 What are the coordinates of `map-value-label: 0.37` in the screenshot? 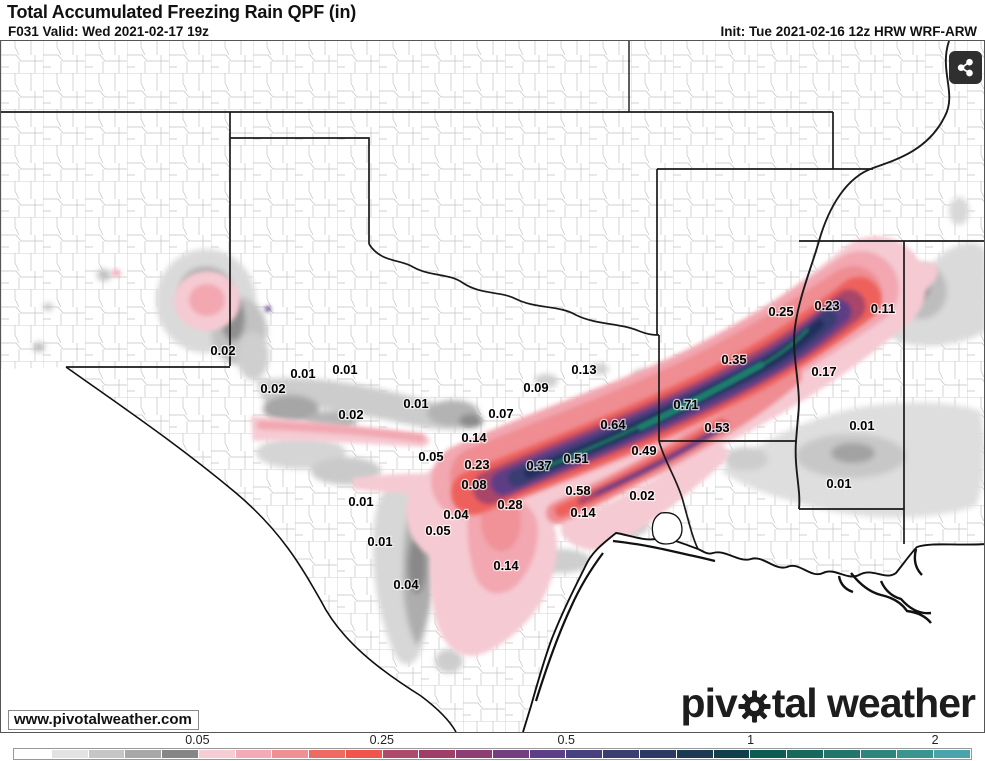 It's located at (538, 465).